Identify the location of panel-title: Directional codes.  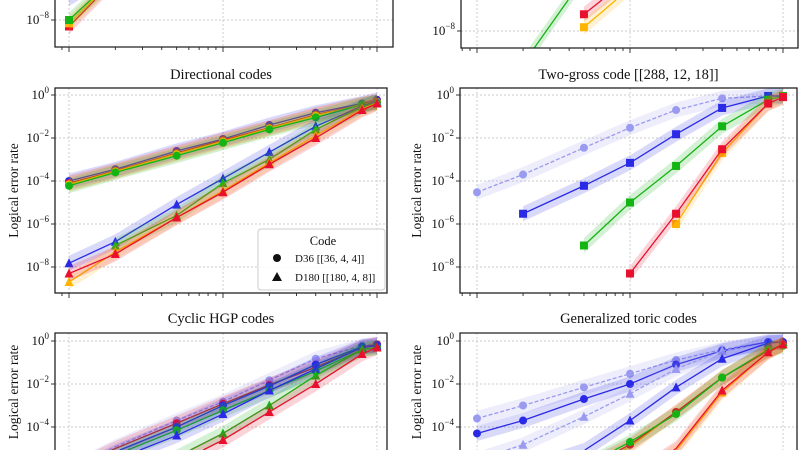
(221, 75).